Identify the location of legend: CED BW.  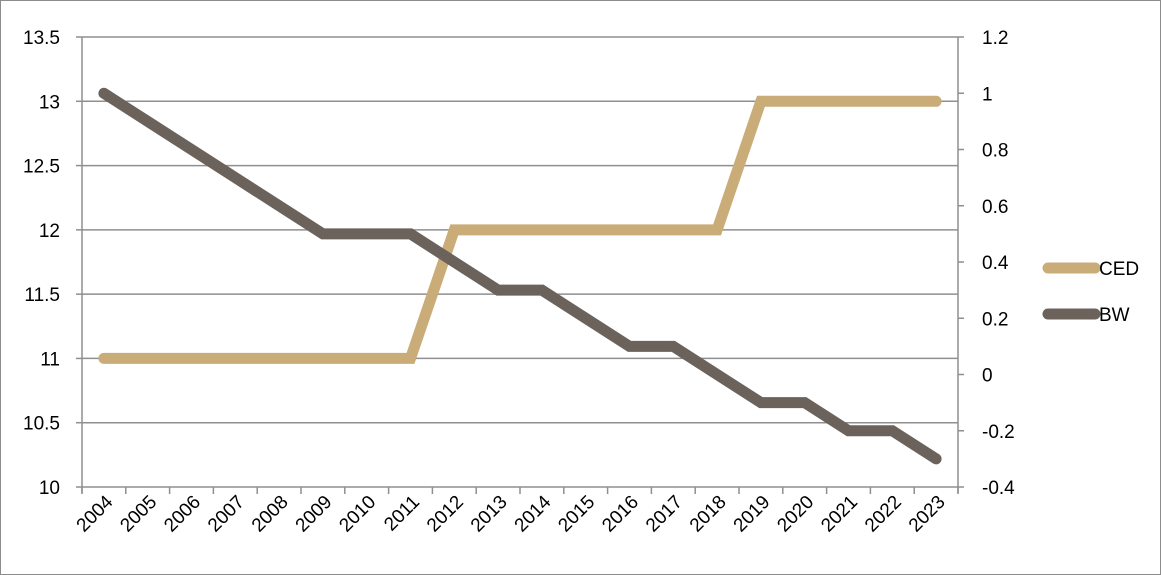
(1090, 292).